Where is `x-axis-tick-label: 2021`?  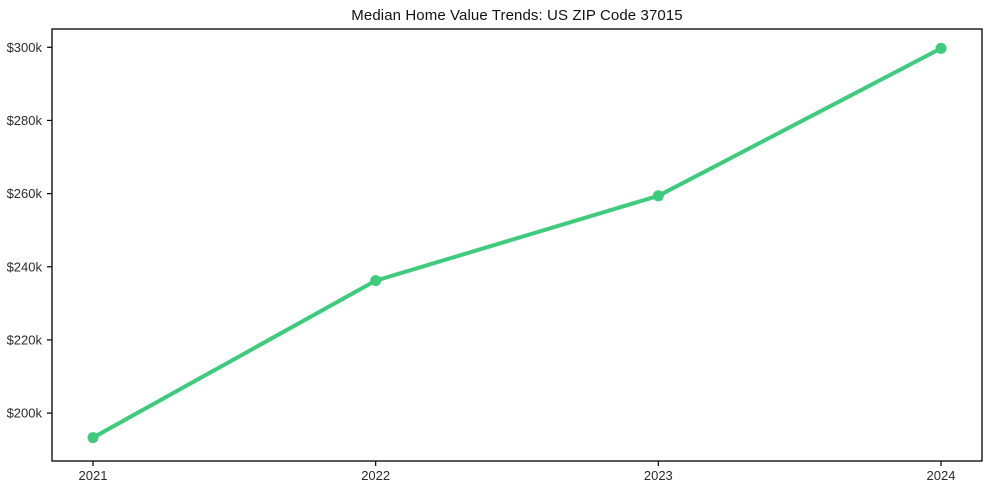
x-axis-tick-label: 2021 is located at coordinates (93, 475).